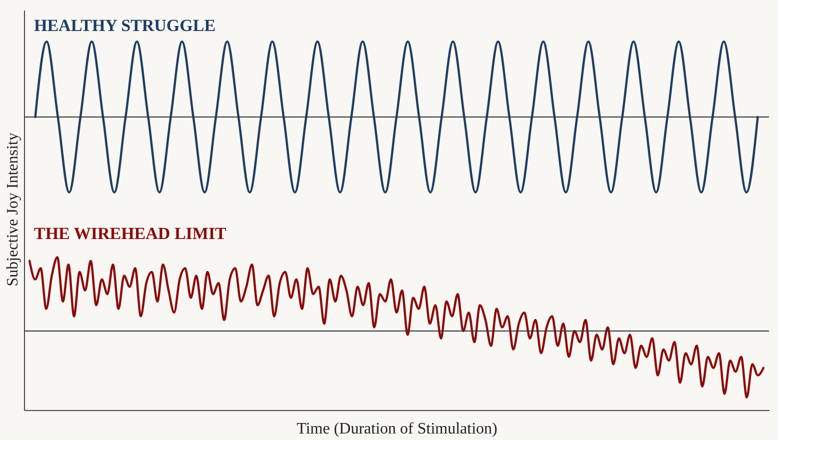 Image resolution: width=824 pixels, height=449 pixels. I want to click on chart-title: HEALTHY STRUGGLE, so click(125, 25).